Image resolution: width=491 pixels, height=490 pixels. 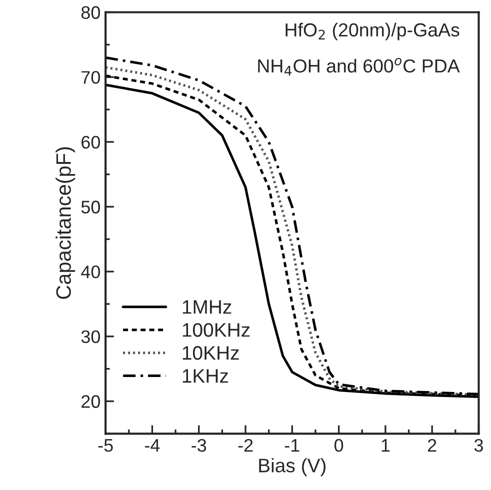 I want to click on x-tick-label: -4, so click(x=152, y=445).